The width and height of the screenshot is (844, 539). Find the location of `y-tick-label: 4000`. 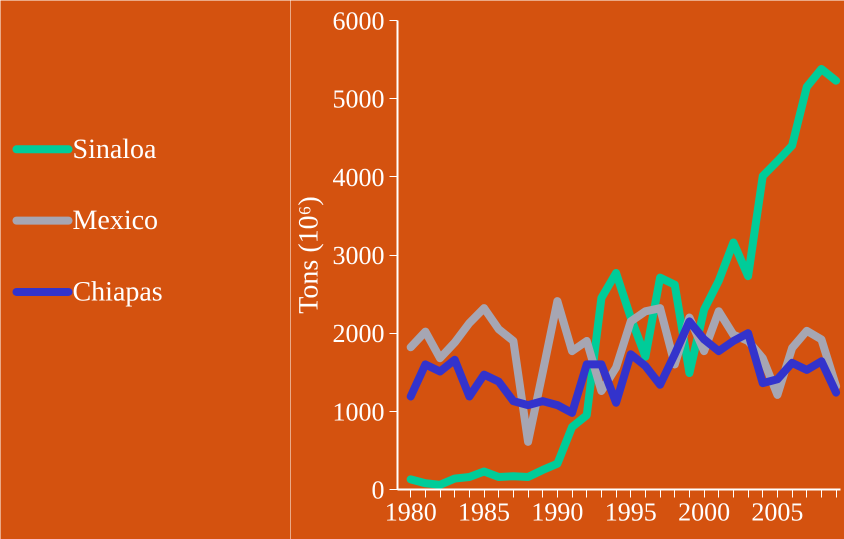

y-tick-label: 4000 is located at coordinates (358, 177).